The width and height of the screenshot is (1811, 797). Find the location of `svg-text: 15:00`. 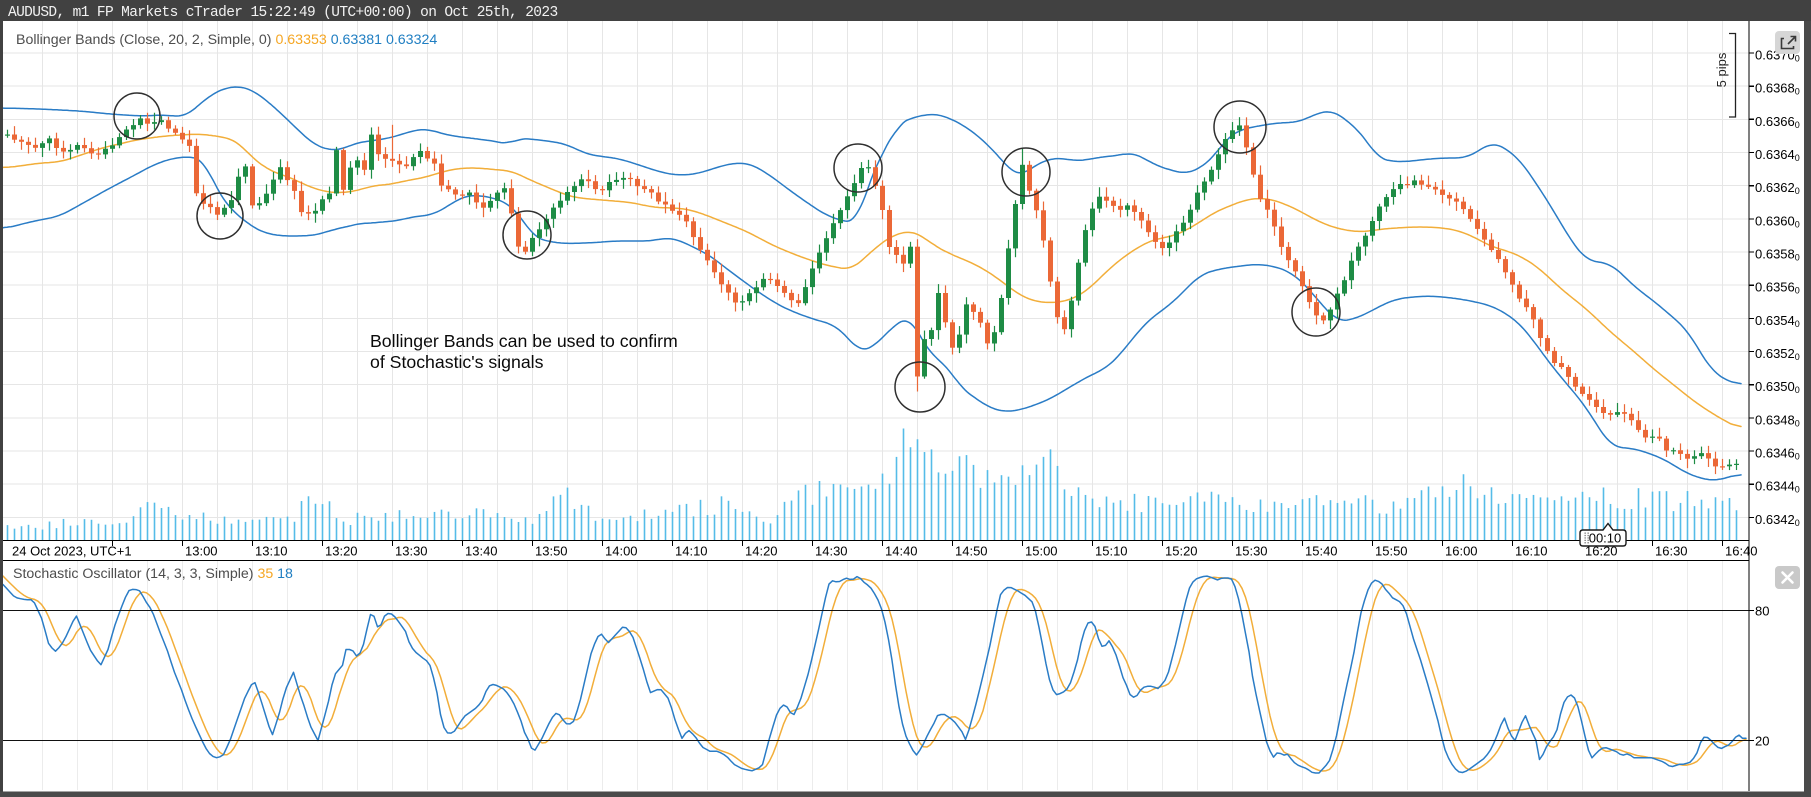

svg-text: 15:00 is located at coordinates (1041, 551).